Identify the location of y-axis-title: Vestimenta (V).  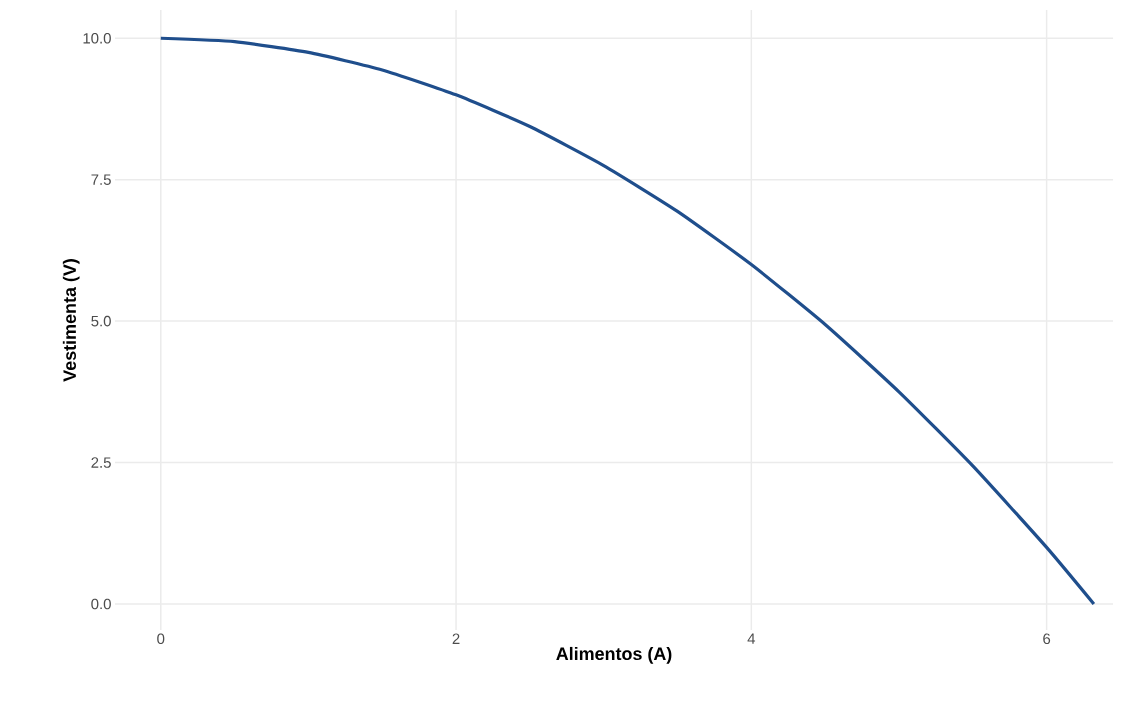
(71, 320).